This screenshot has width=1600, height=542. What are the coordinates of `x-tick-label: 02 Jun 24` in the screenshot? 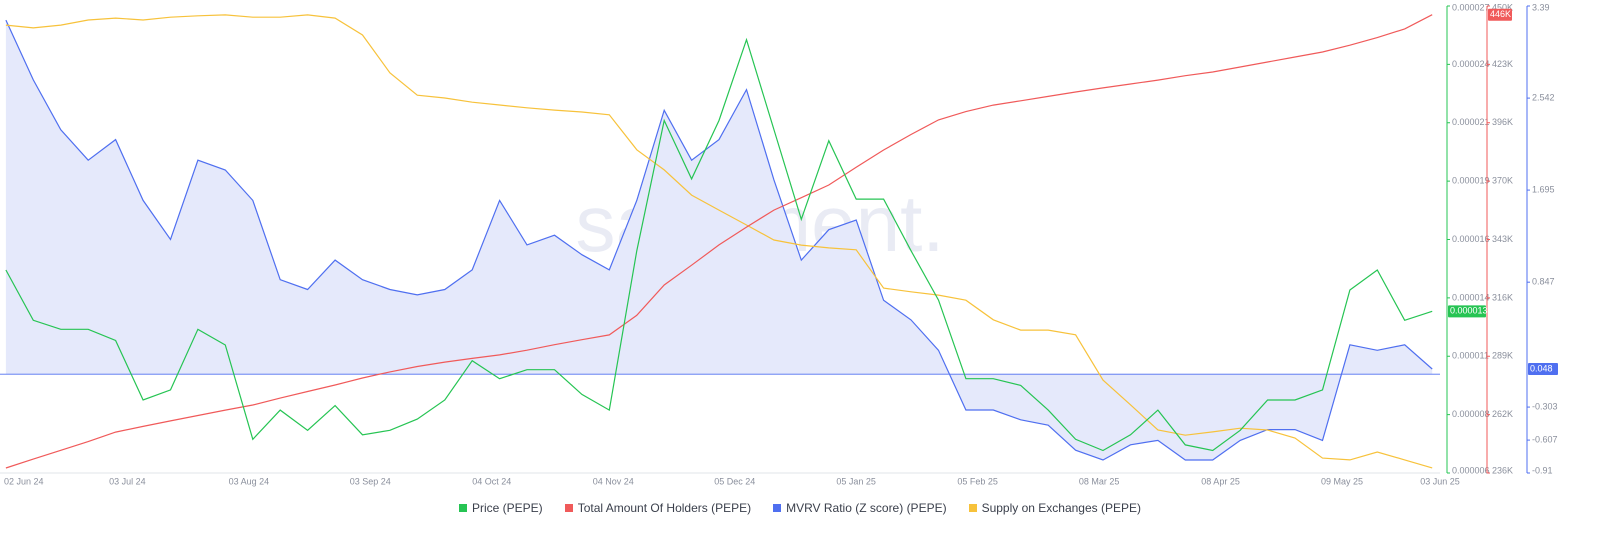 It's located at (24, 481).